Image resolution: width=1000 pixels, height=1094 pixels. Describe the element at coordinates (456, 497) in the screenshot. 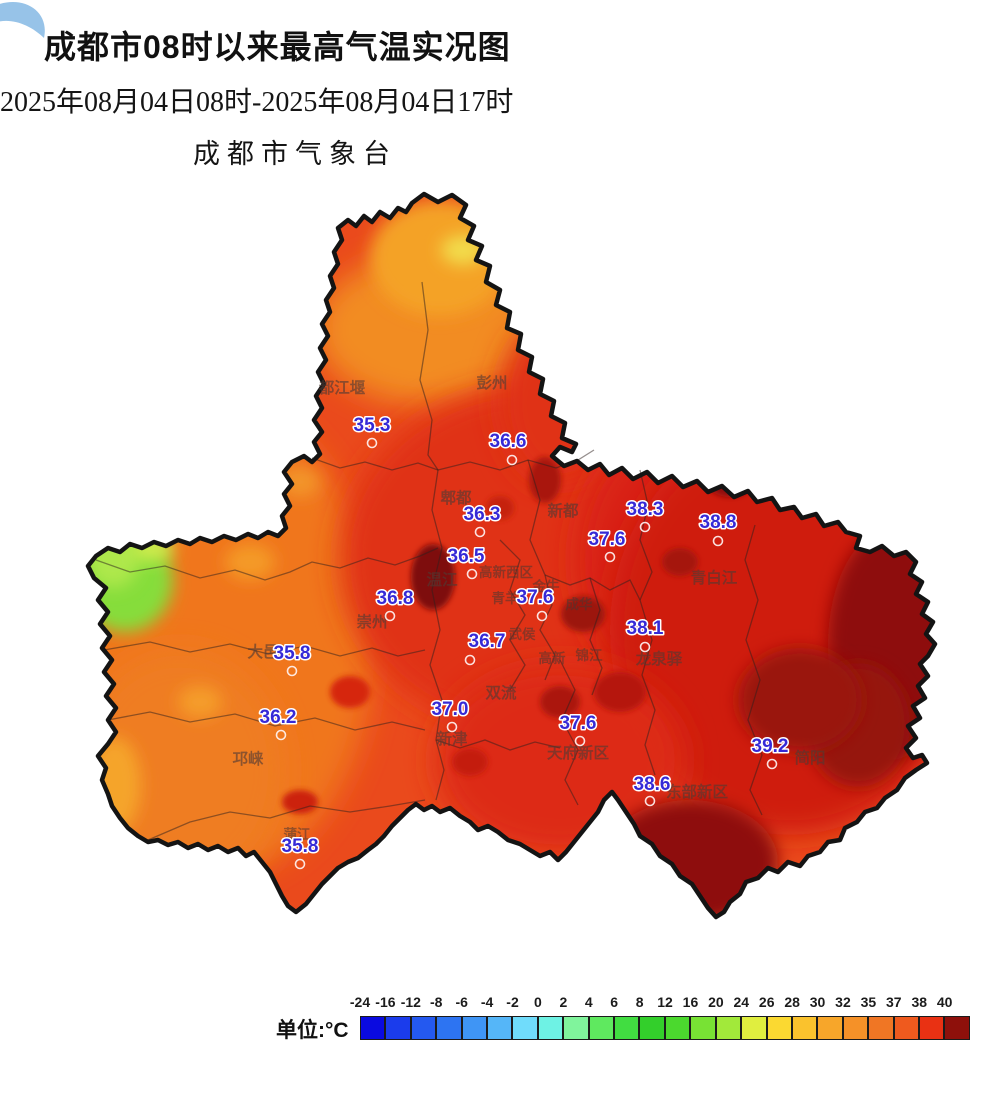

I see `district-label: 郫都` at that location.